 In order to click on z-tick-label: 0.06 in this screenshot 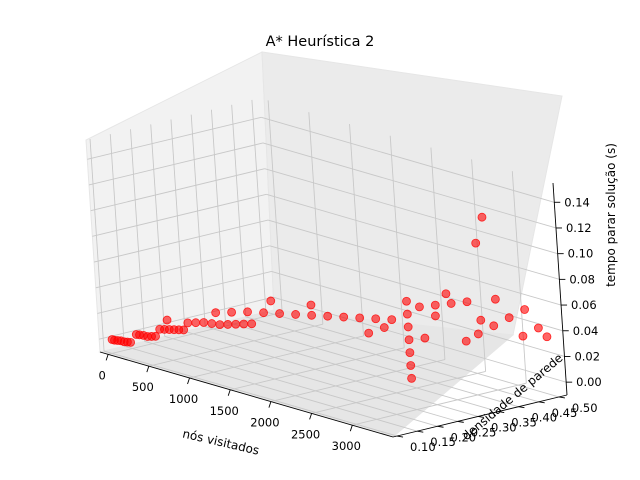, I will do `click(584, 305)`.